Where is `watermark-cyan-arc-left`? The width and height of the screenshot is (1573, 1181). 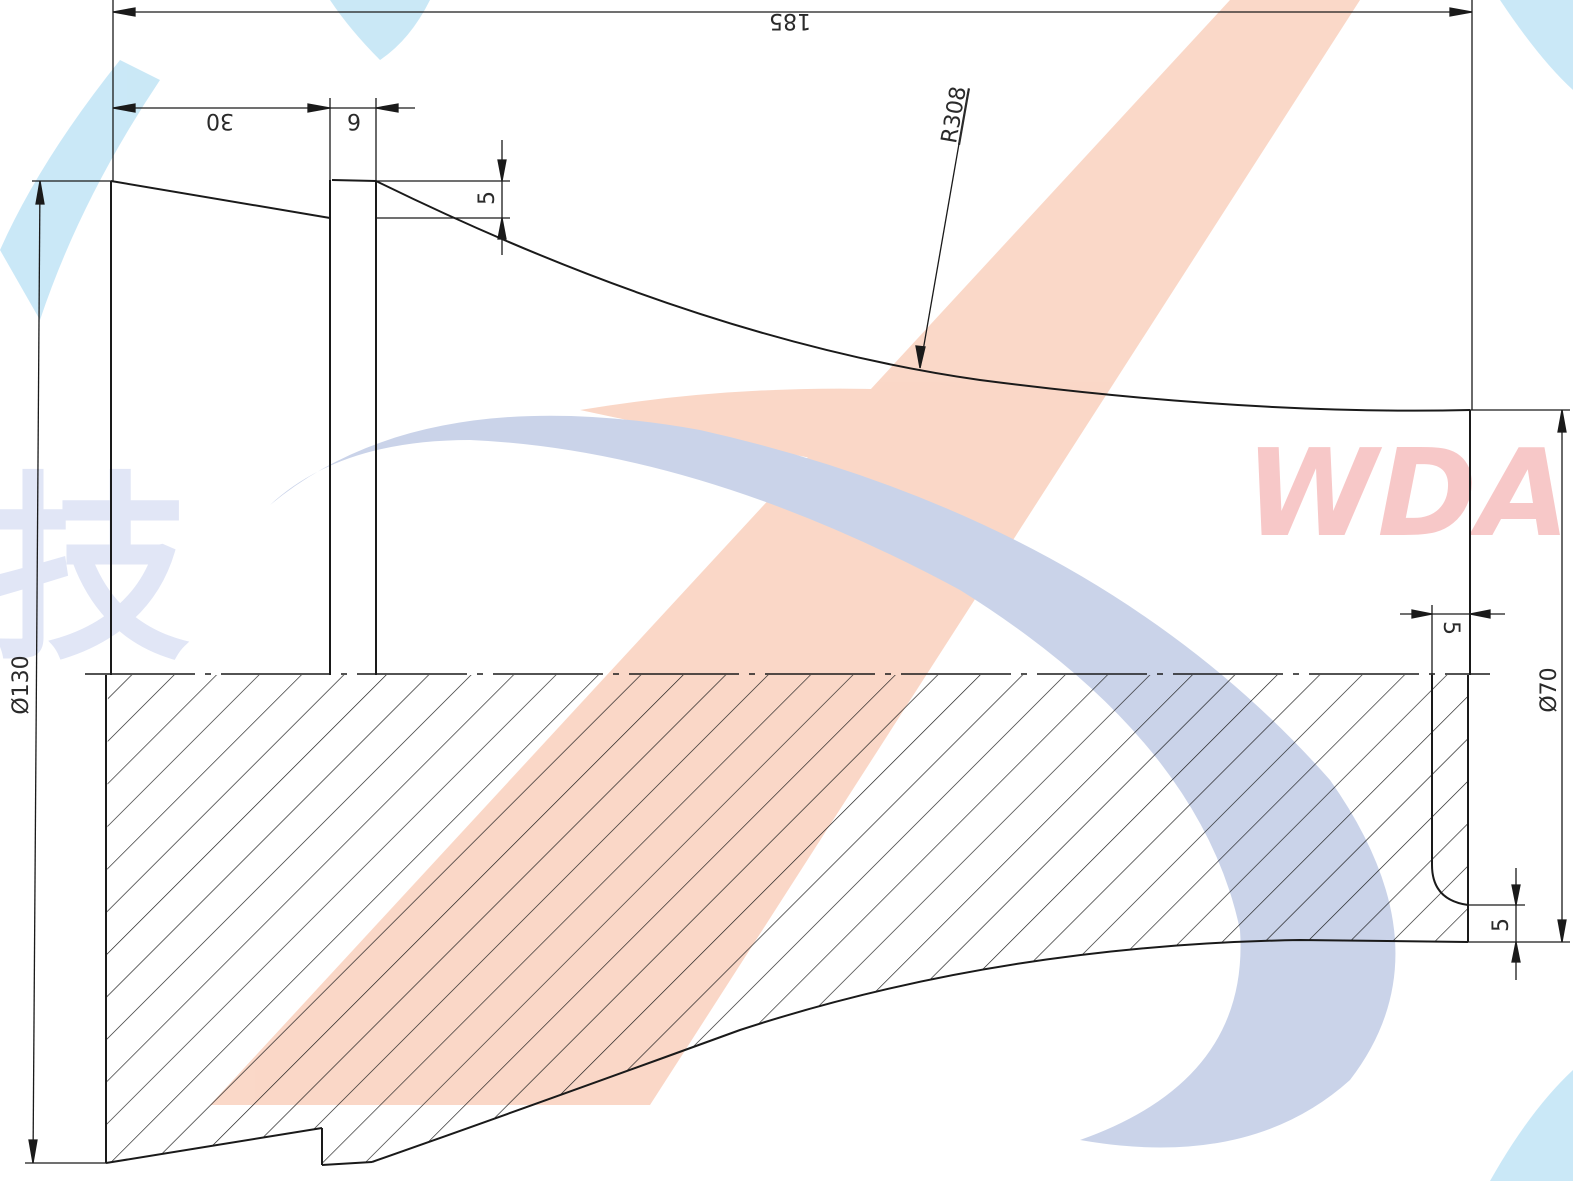
watermark-cyan-arc-left is located at coordinates (80, 190).